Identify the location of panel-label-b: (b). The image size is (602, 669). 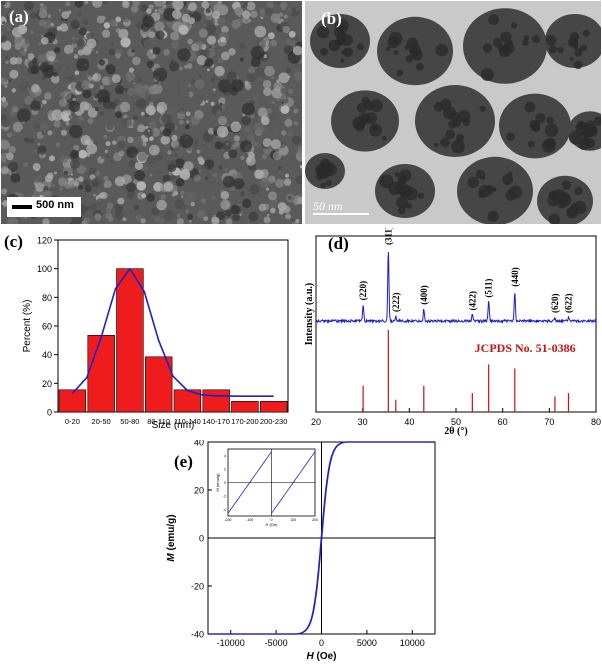
(331, 18).